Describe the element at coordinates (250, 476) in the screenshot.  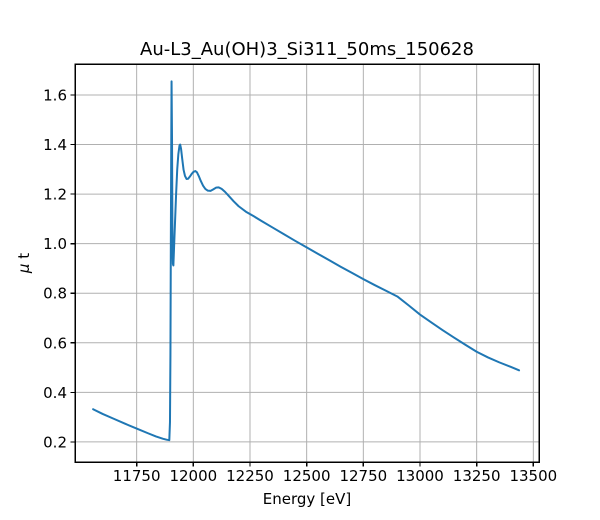
I see `x-tick-label: 12250` at that location.